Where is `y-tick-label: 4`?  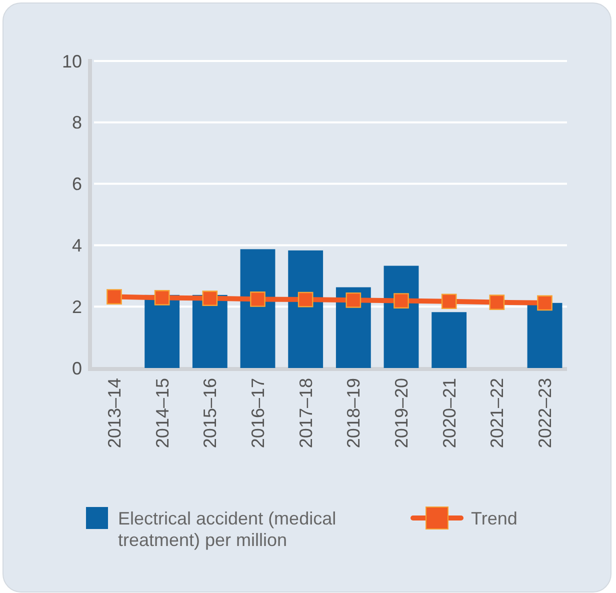 y-tick-label: 4 is located at coordinates (77, 246).